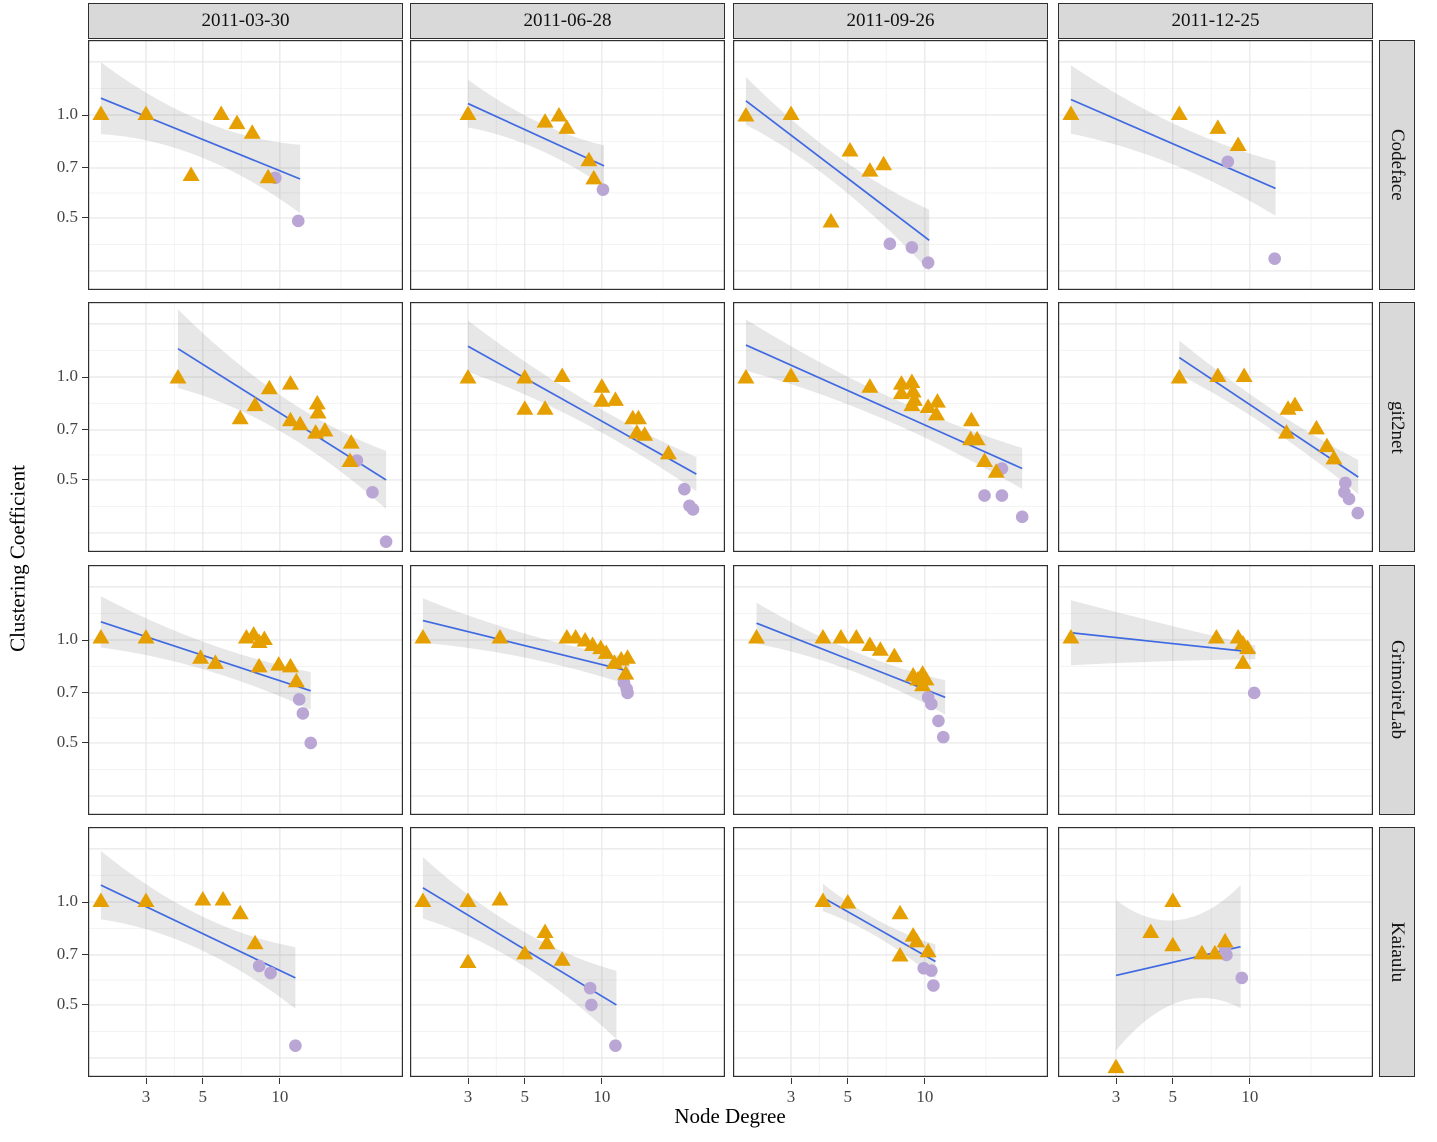  Describe the element at coordinates (1397, 165) in the screenshot. I see `facet-strip-row-0: Codeface` at that location.